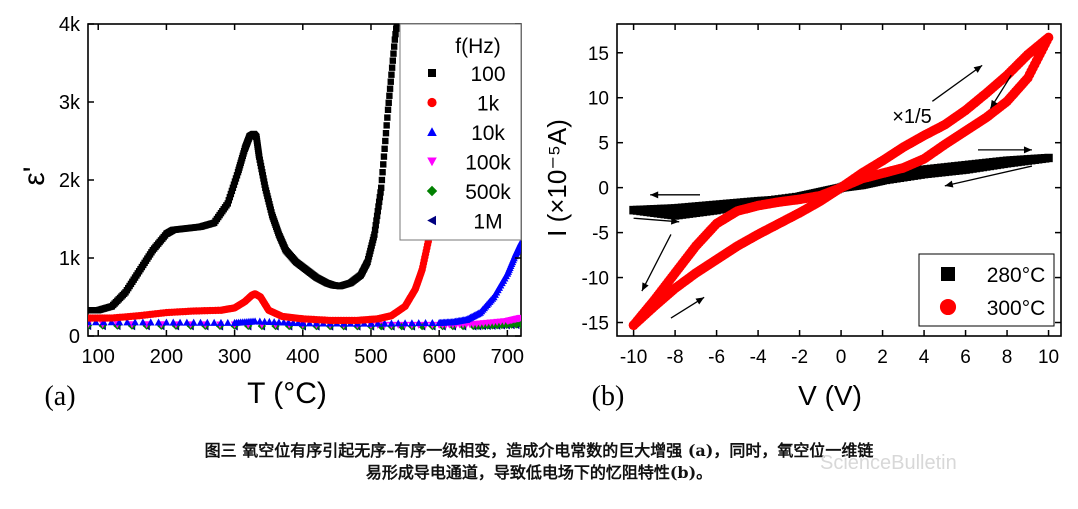 Image resolution: width=1078 pixels, height=509 pixels. Describe the element at coordinates (633, 357) in the screenshot. I see `x-tick-label: -10` at that location.